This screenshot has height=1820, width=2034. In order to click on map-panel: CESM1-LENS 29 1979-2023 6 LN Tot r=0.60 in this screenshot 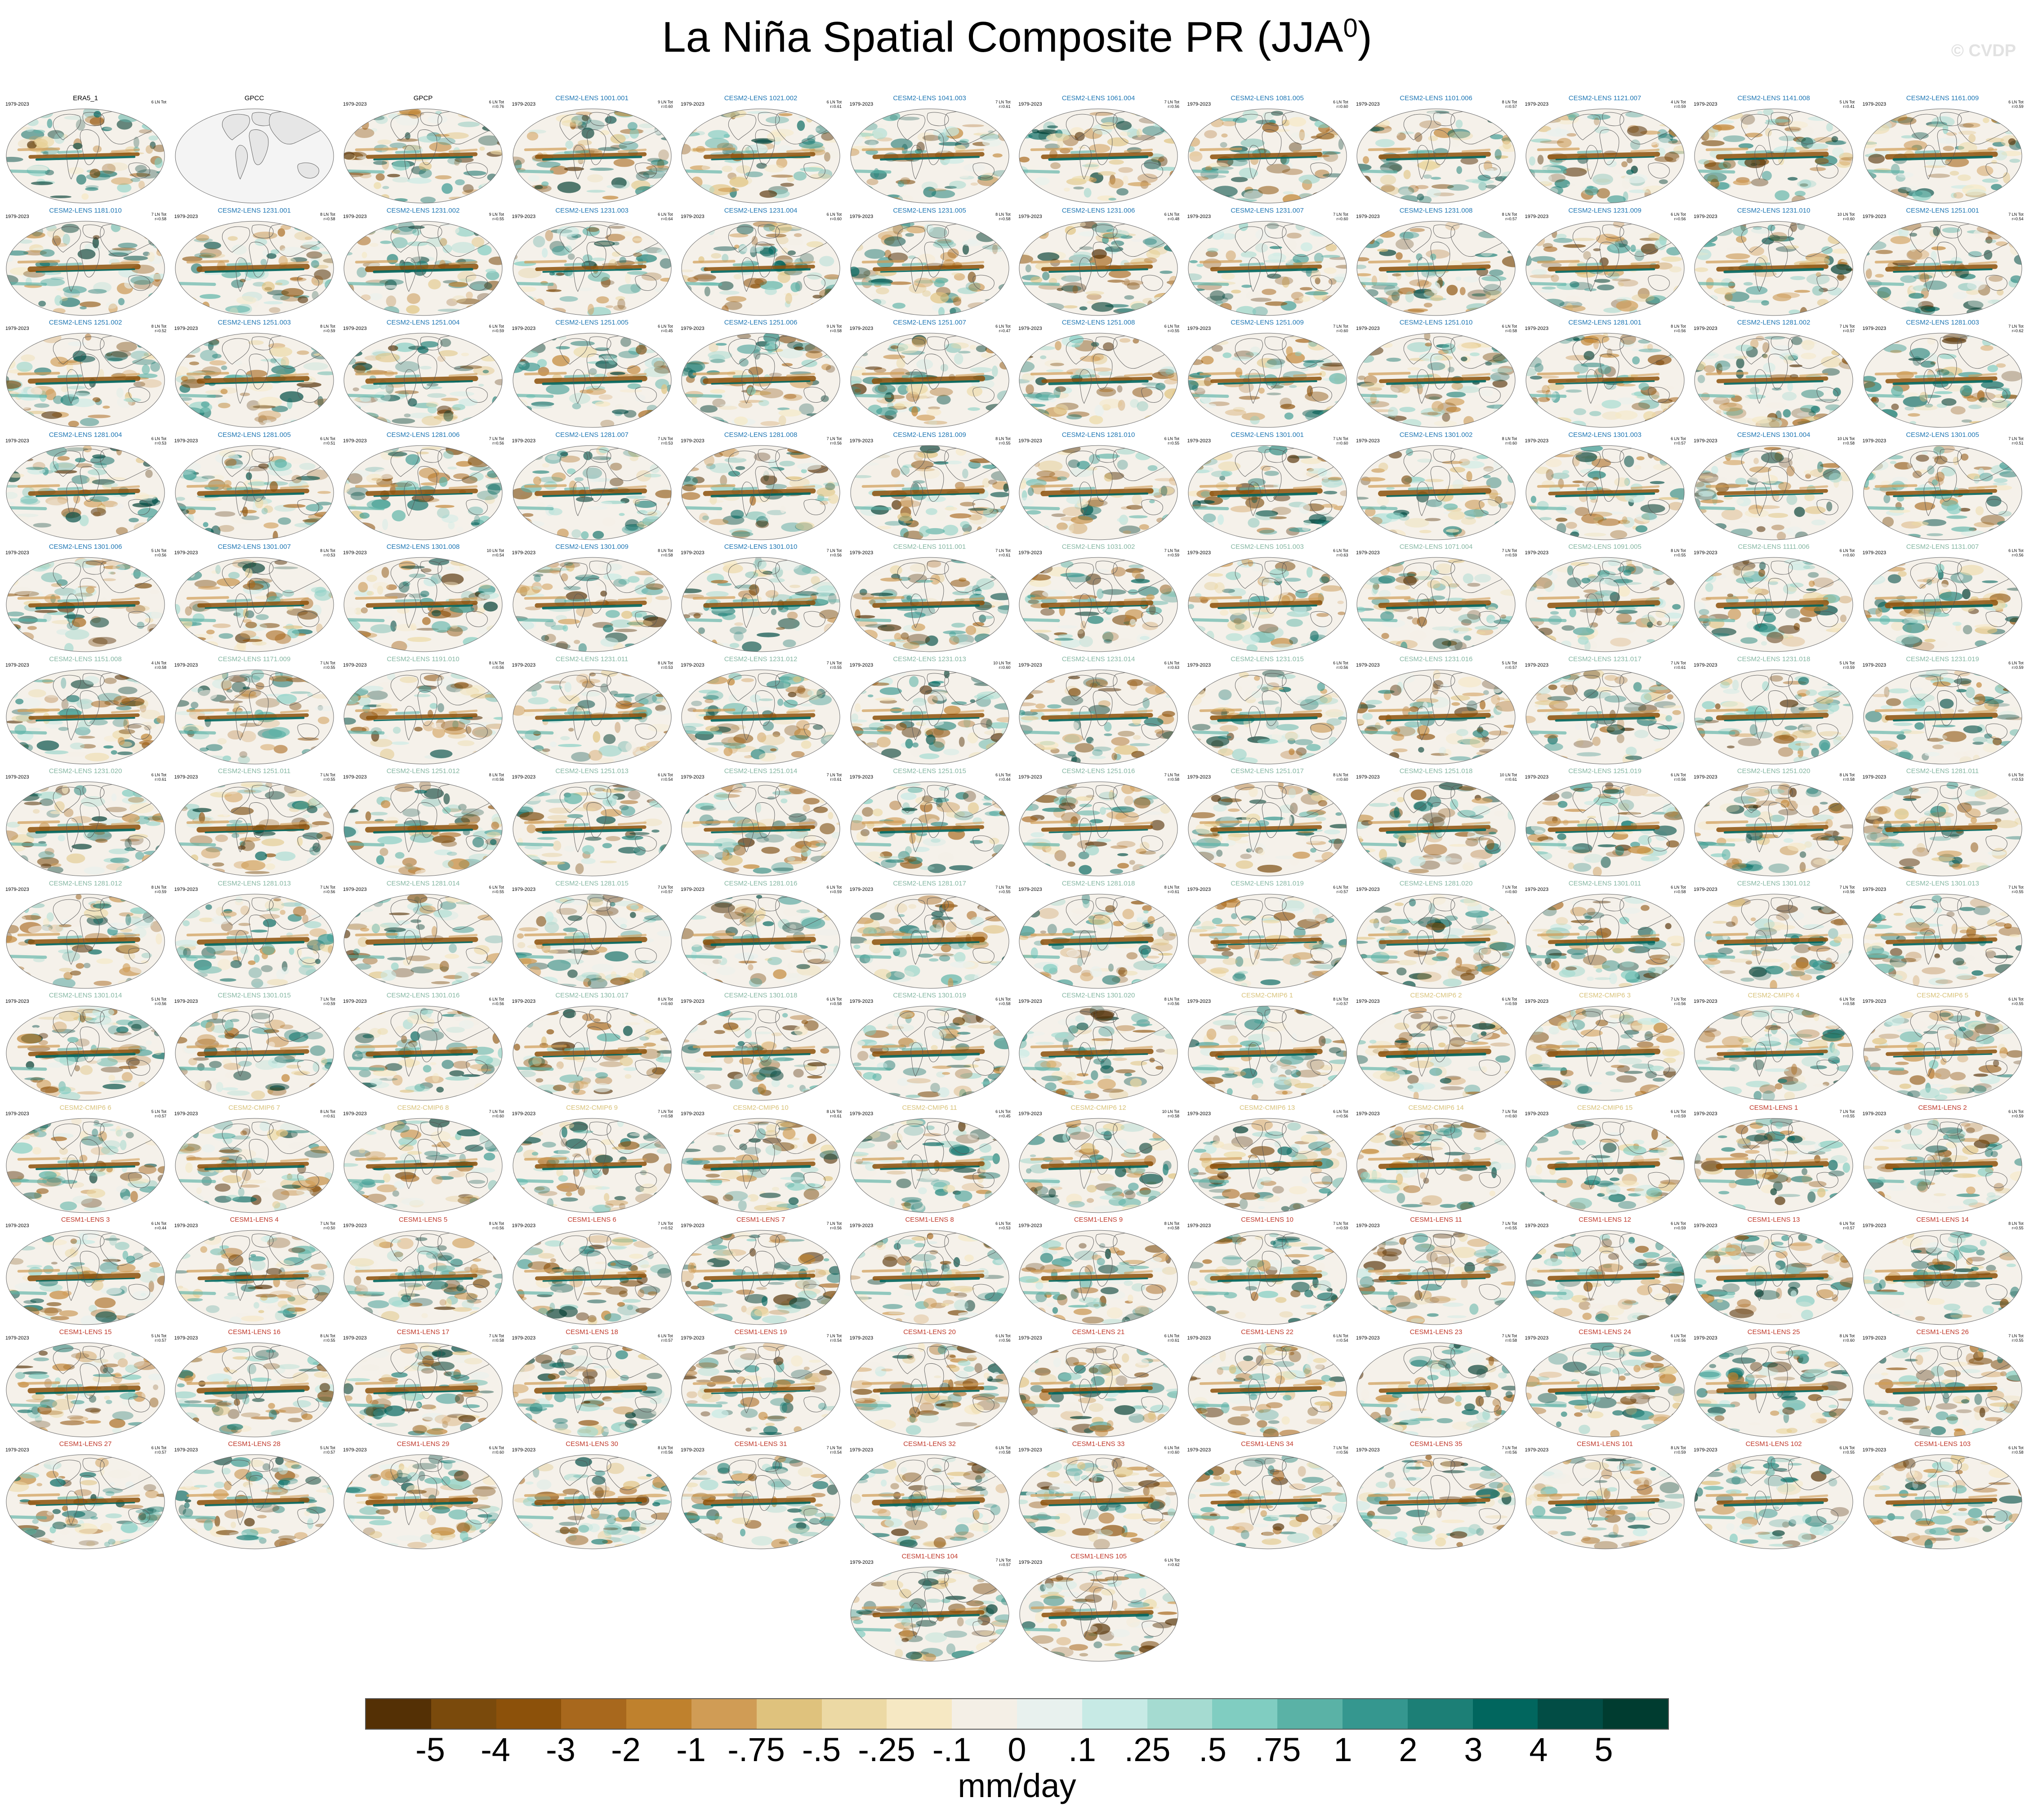, I will do `click(423, 1497)`.